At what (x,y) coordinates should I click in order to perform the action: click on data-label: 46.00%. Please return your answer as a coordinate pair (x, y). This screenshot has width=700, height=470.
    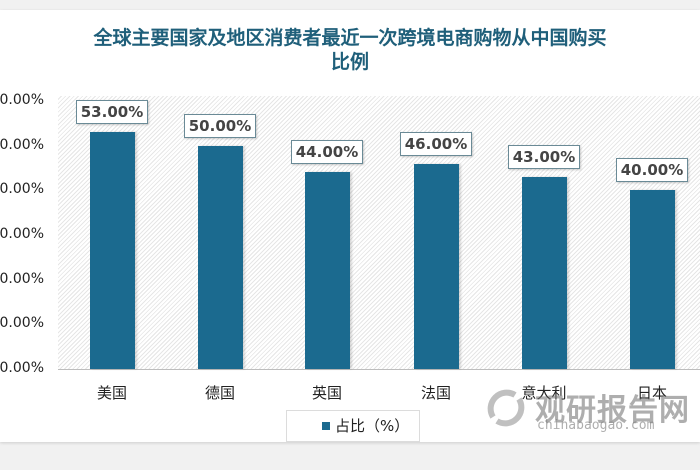
    Looking at the image, I should click on (436, 143).